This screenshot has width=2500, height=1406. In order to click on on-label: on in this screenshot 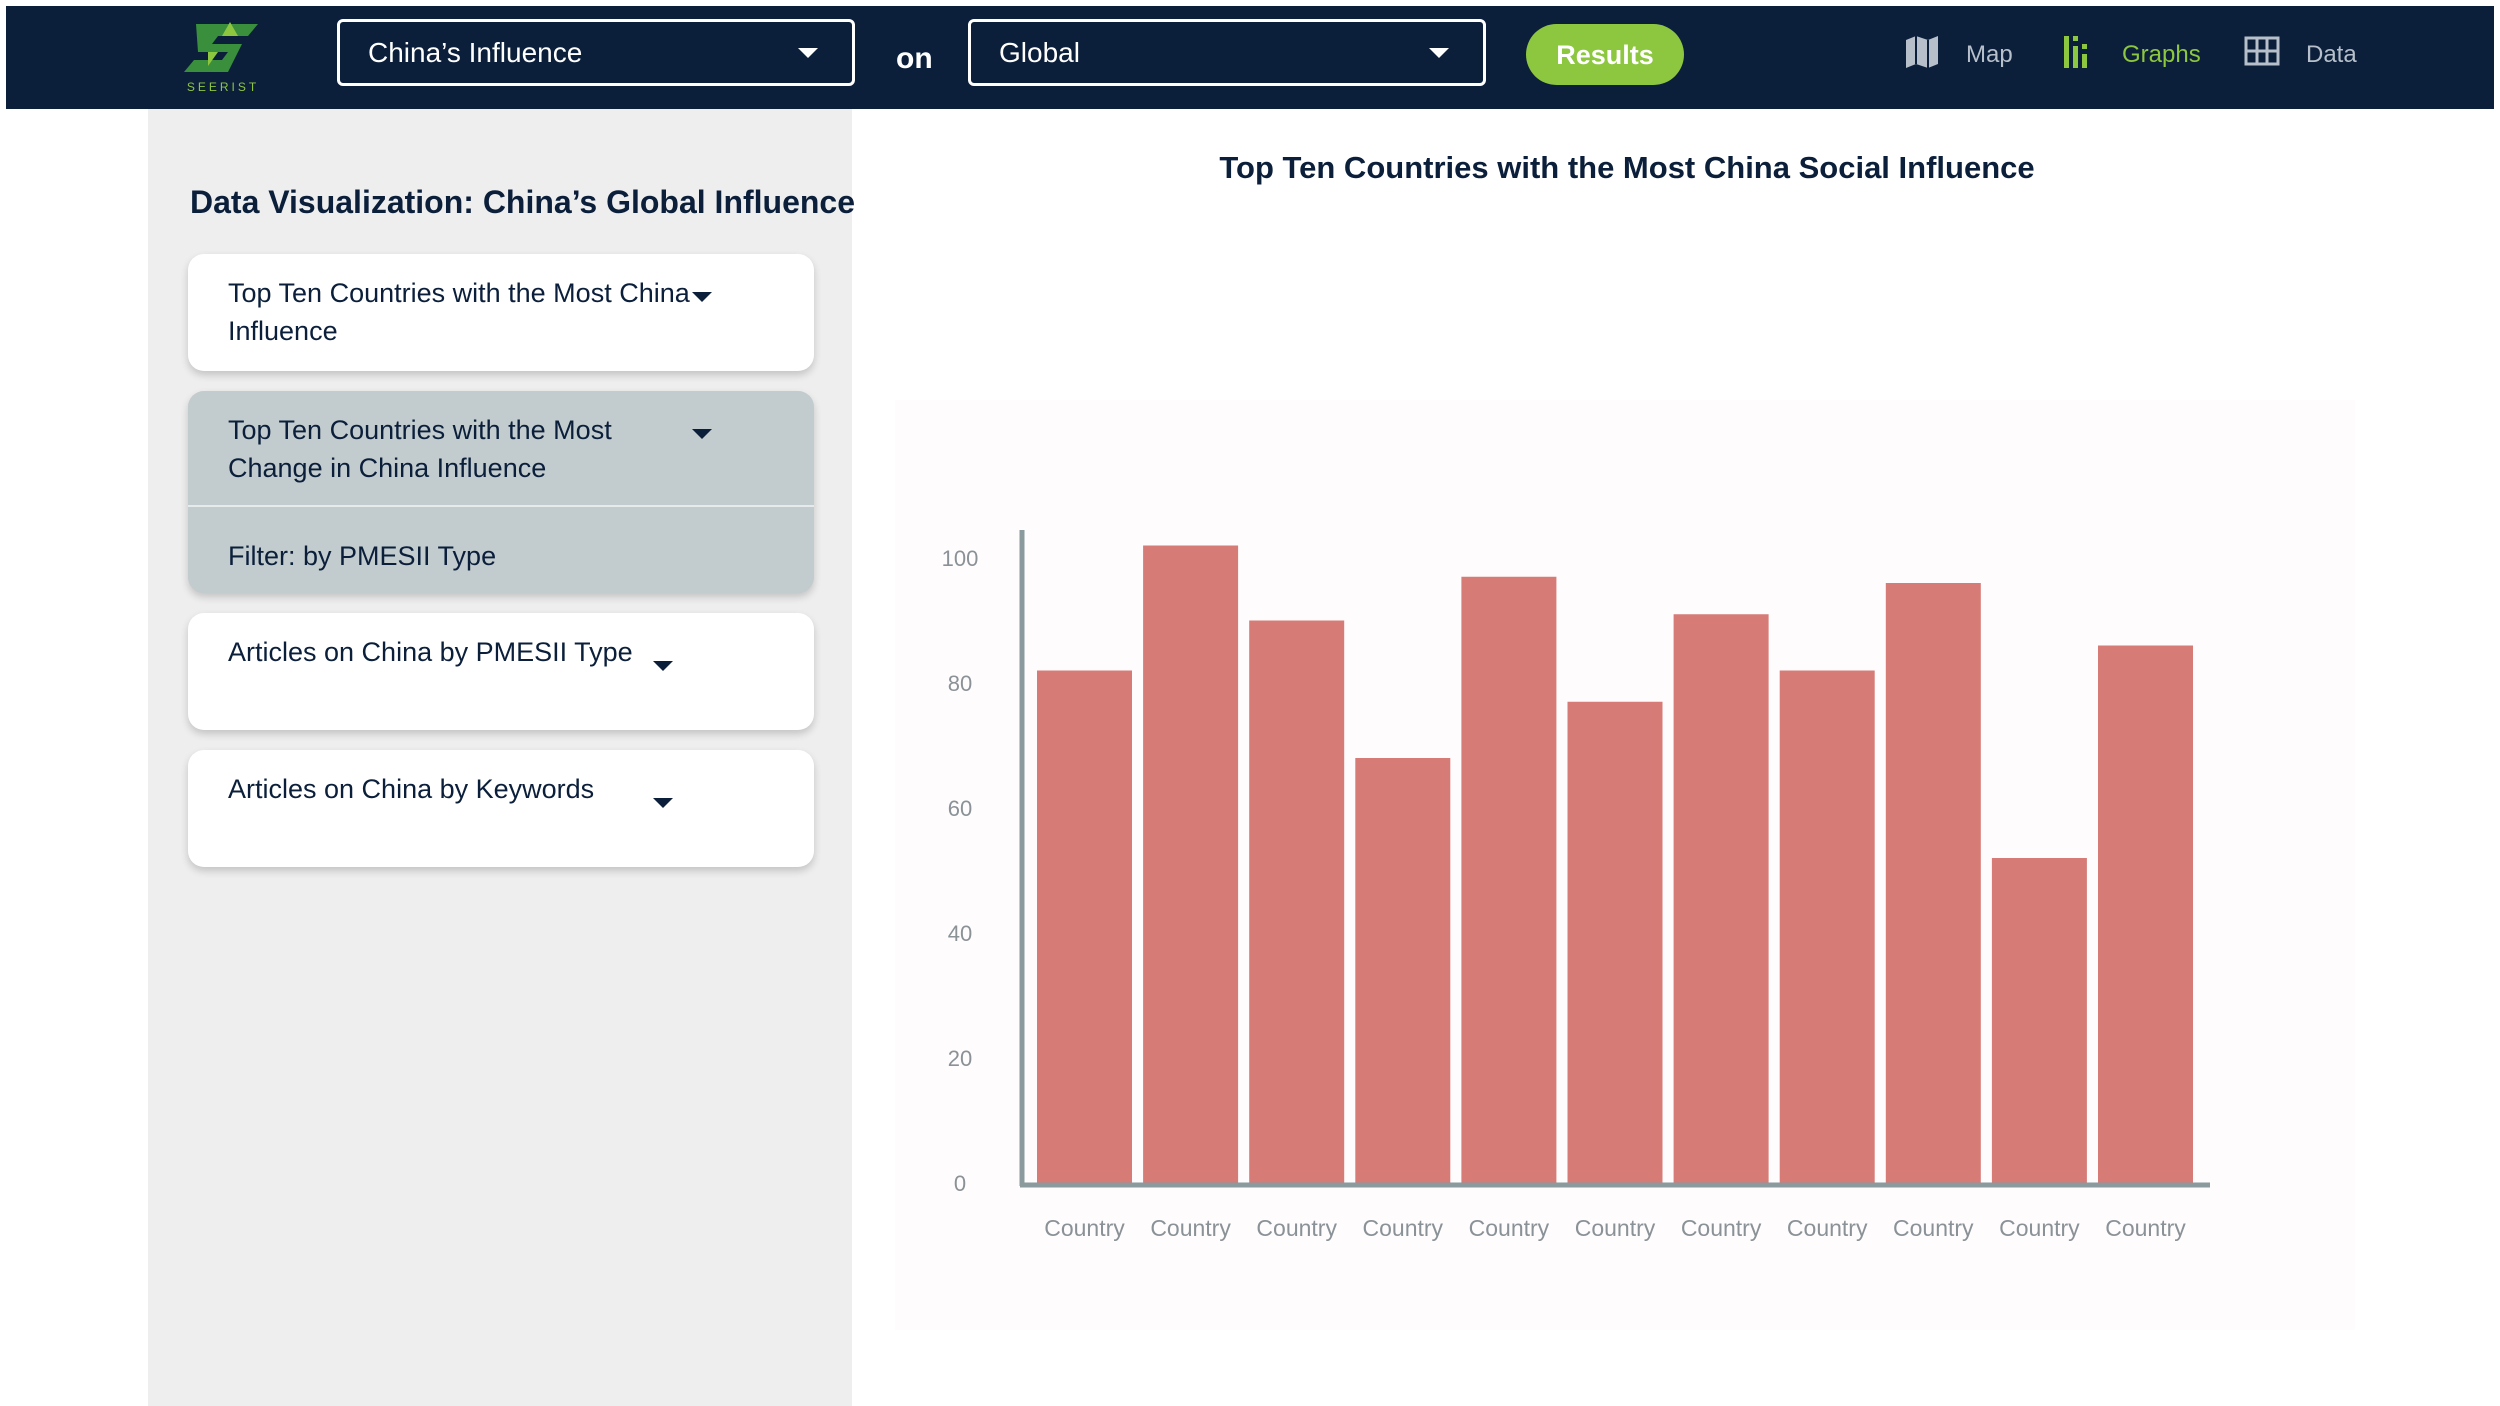, I will do `click(914, 58)`.